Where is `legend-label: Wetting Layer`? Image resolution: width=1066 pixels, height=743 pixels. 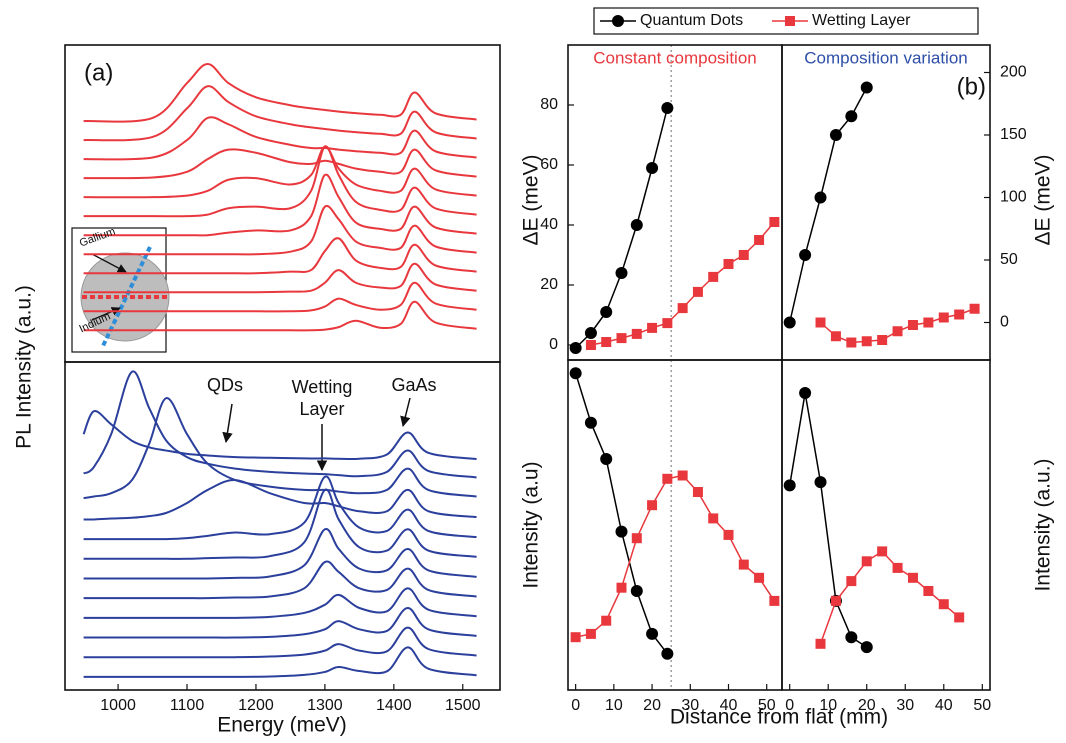
legend-label: Wetting Layer is located at coordinates (861, 20).